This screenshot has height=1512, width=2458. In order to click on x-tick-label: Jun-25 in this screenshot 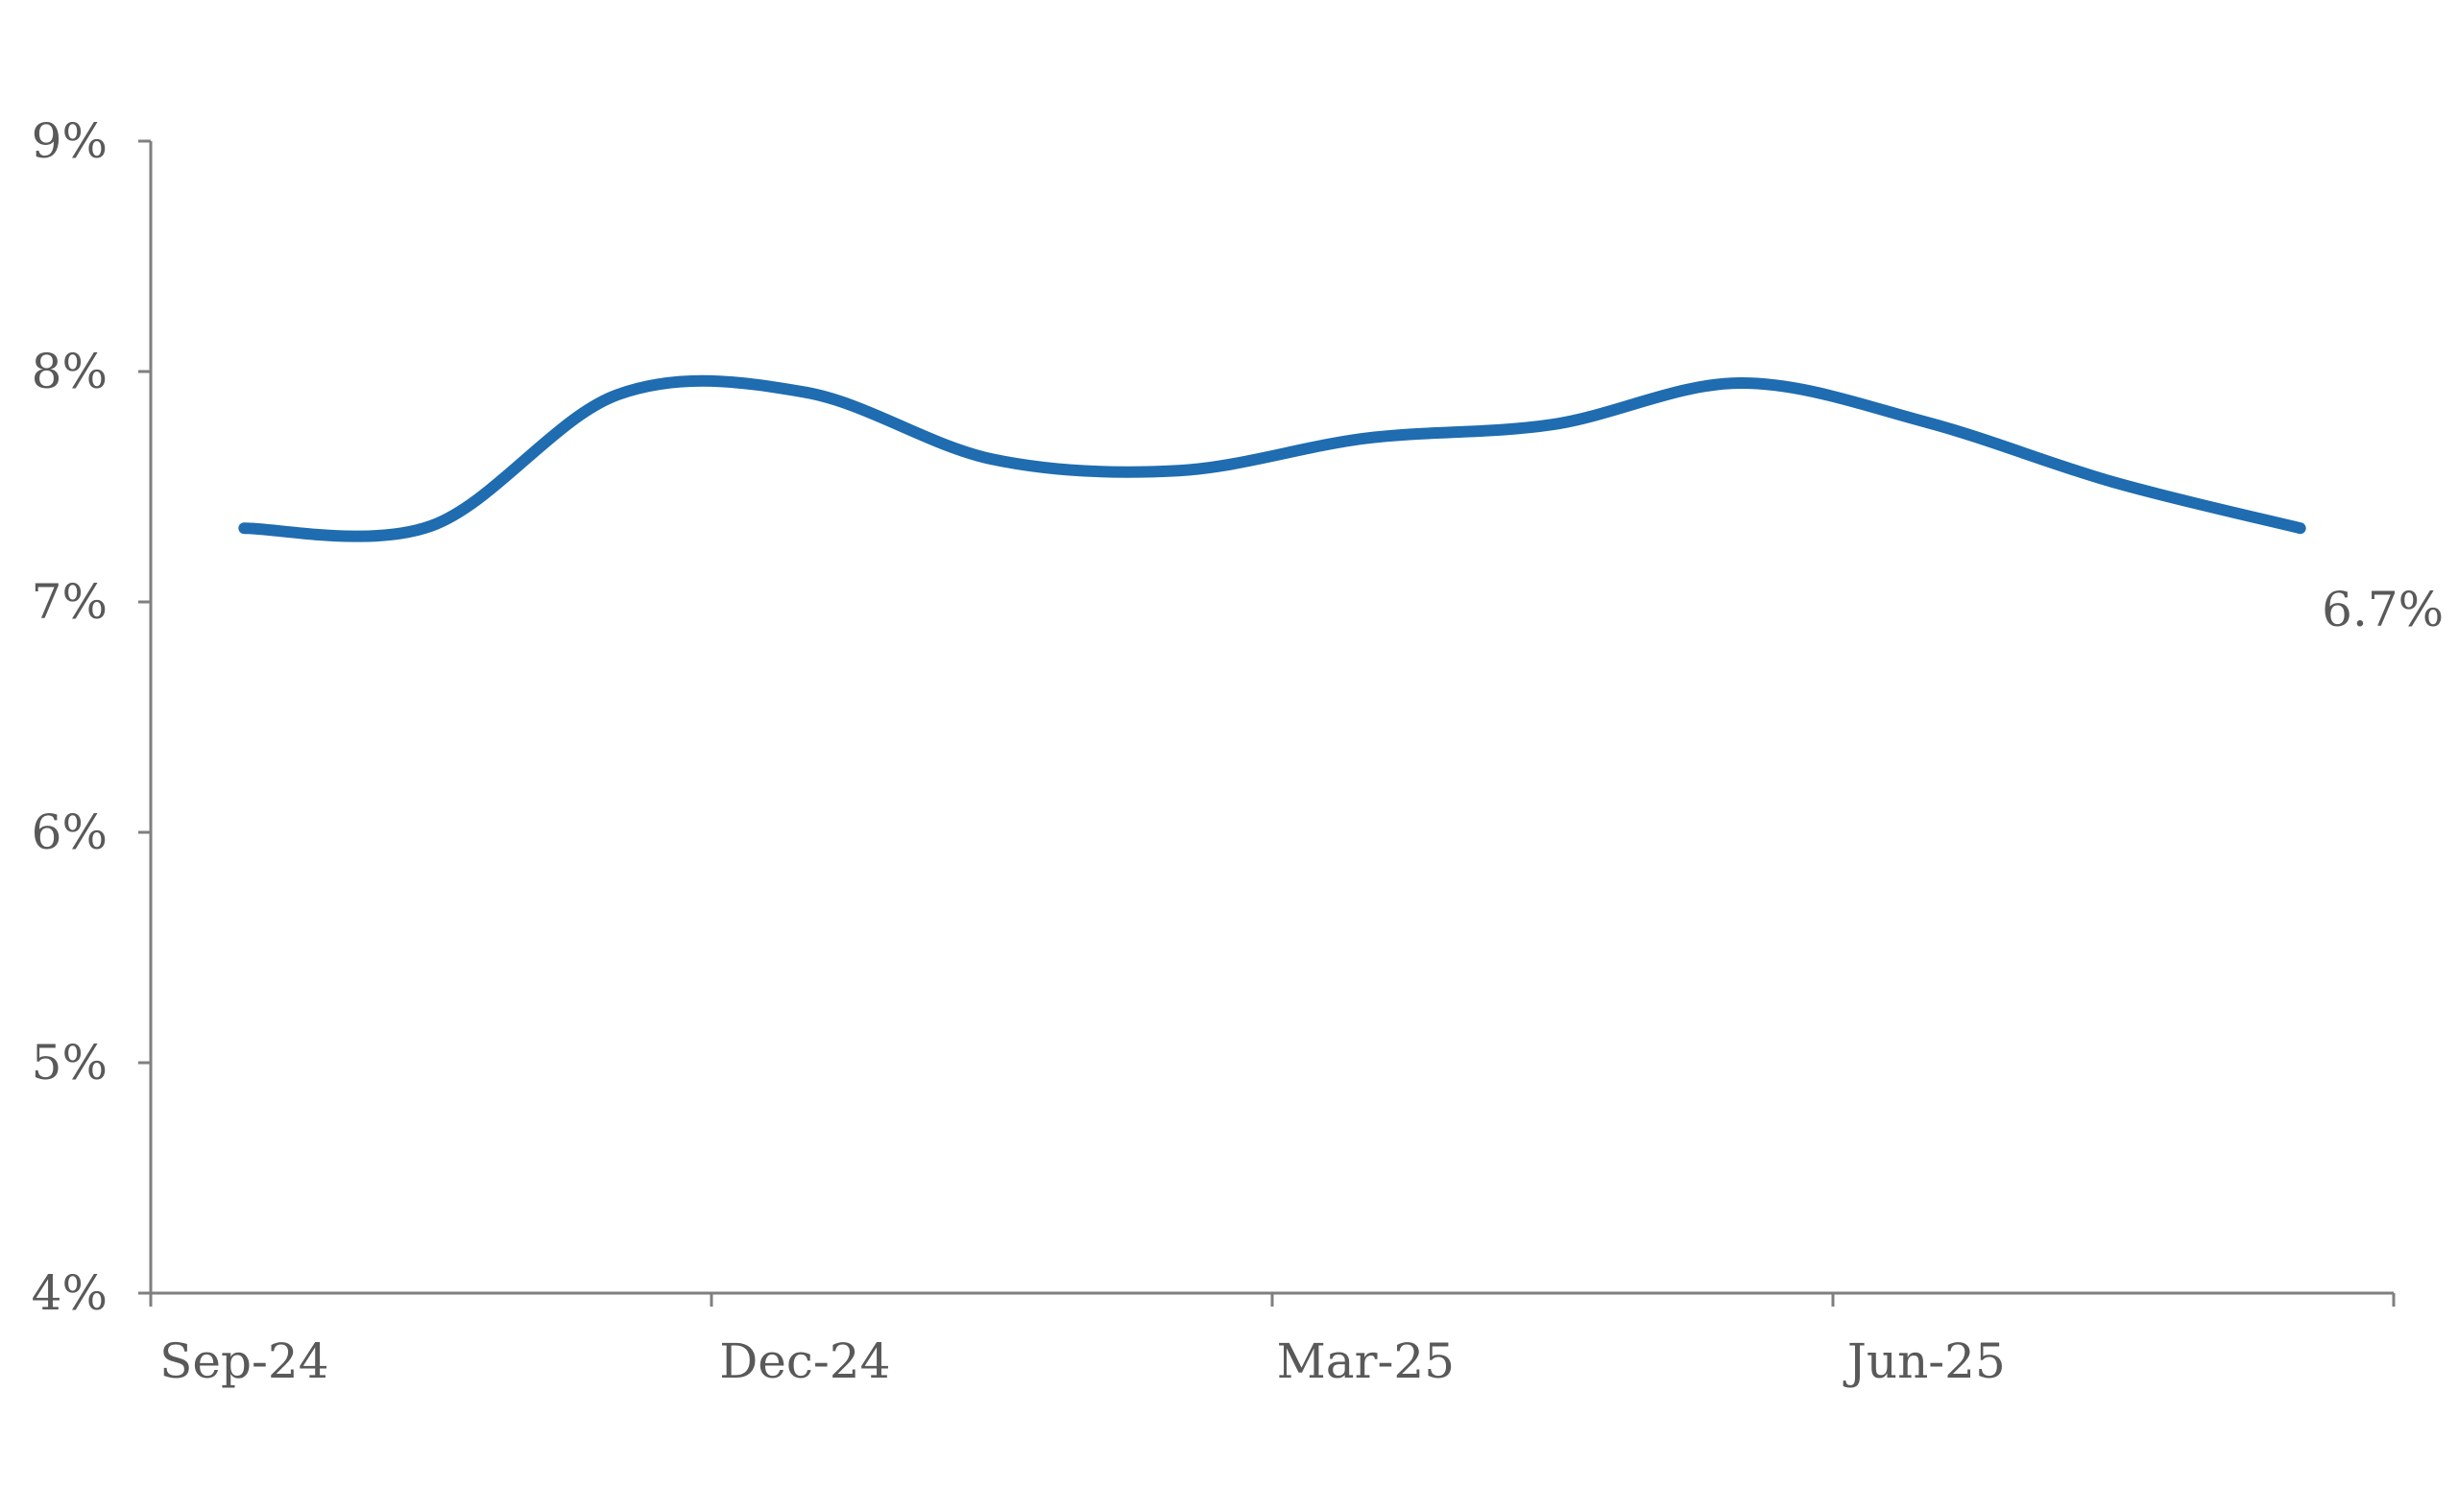, I will do `click(1925, 1361)`.